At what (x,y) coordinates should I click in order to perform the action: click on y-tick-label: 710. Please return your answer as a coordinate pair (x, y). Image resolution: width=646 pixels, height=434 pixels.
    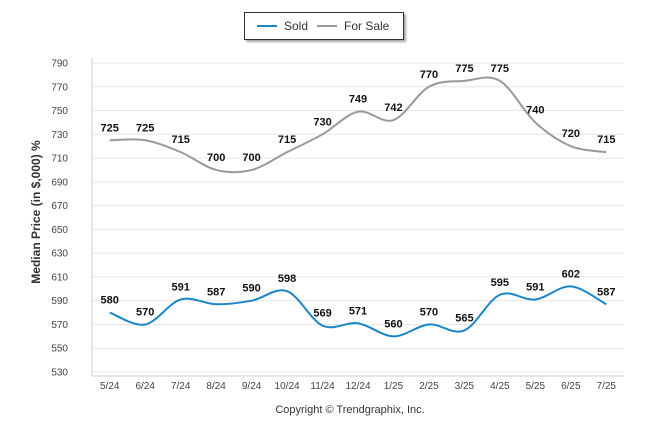
    Looking at the image, I should click on (59, 159).